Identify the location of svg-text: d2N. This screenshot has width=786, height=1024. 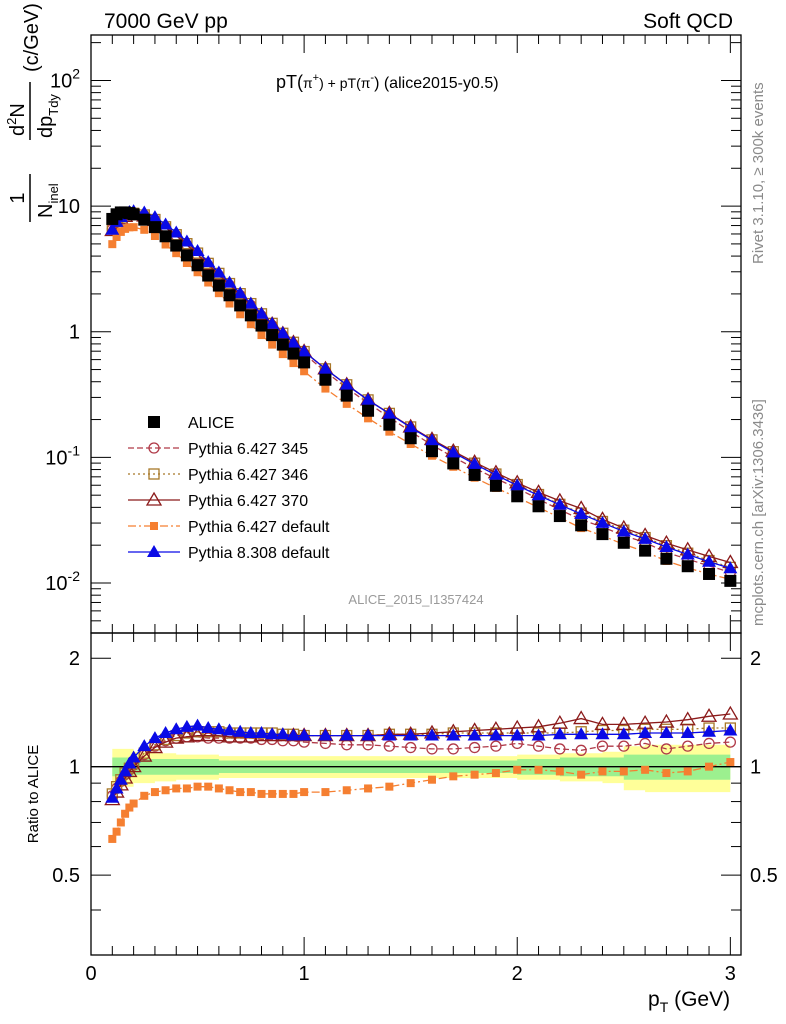
(16, 119).